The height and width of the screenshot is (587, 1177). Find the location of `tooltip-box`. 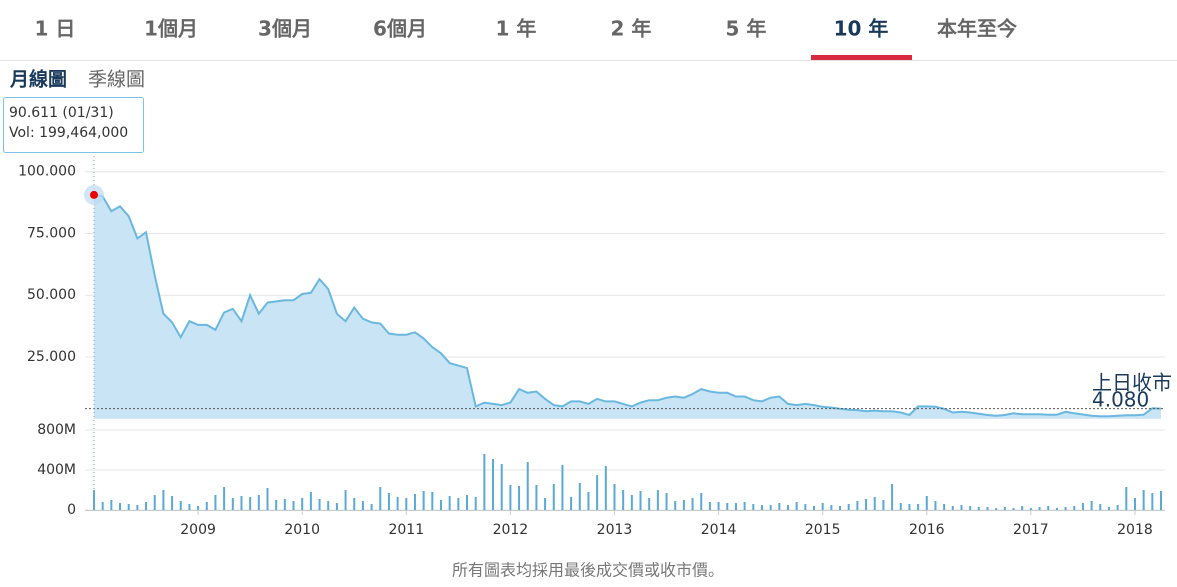

tooltip-box is located at coordinates (73, 125).